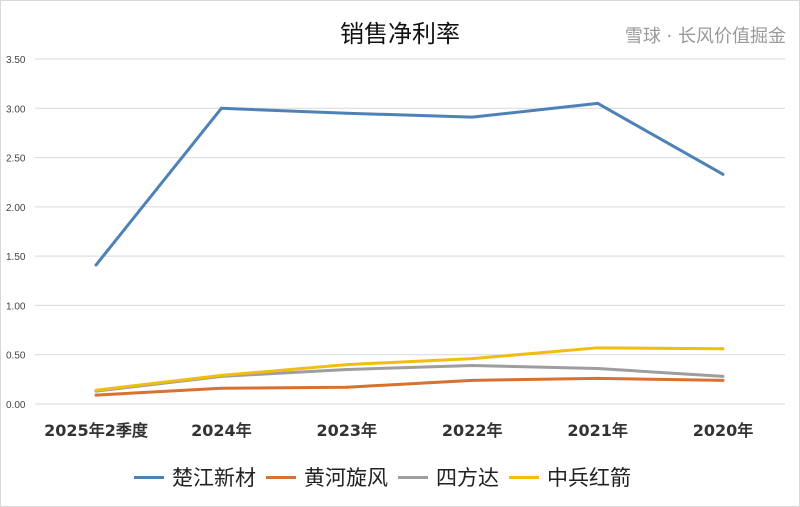 This screenshot has height=507, width=800. I want to click on x-tick-label: 2021年, so click(597, 430).